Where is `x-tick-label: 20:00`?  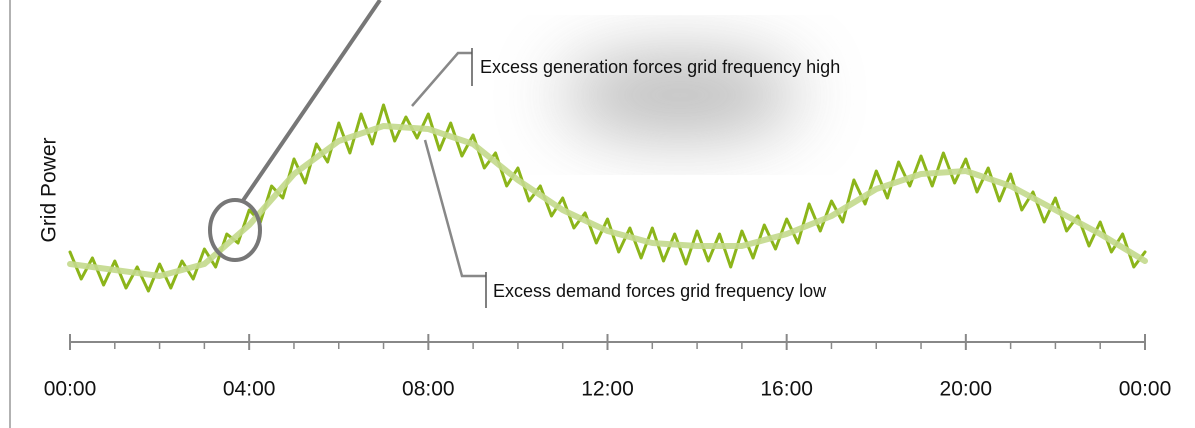 x-tick-label: 20:00 is located at coordinates (966, 389).